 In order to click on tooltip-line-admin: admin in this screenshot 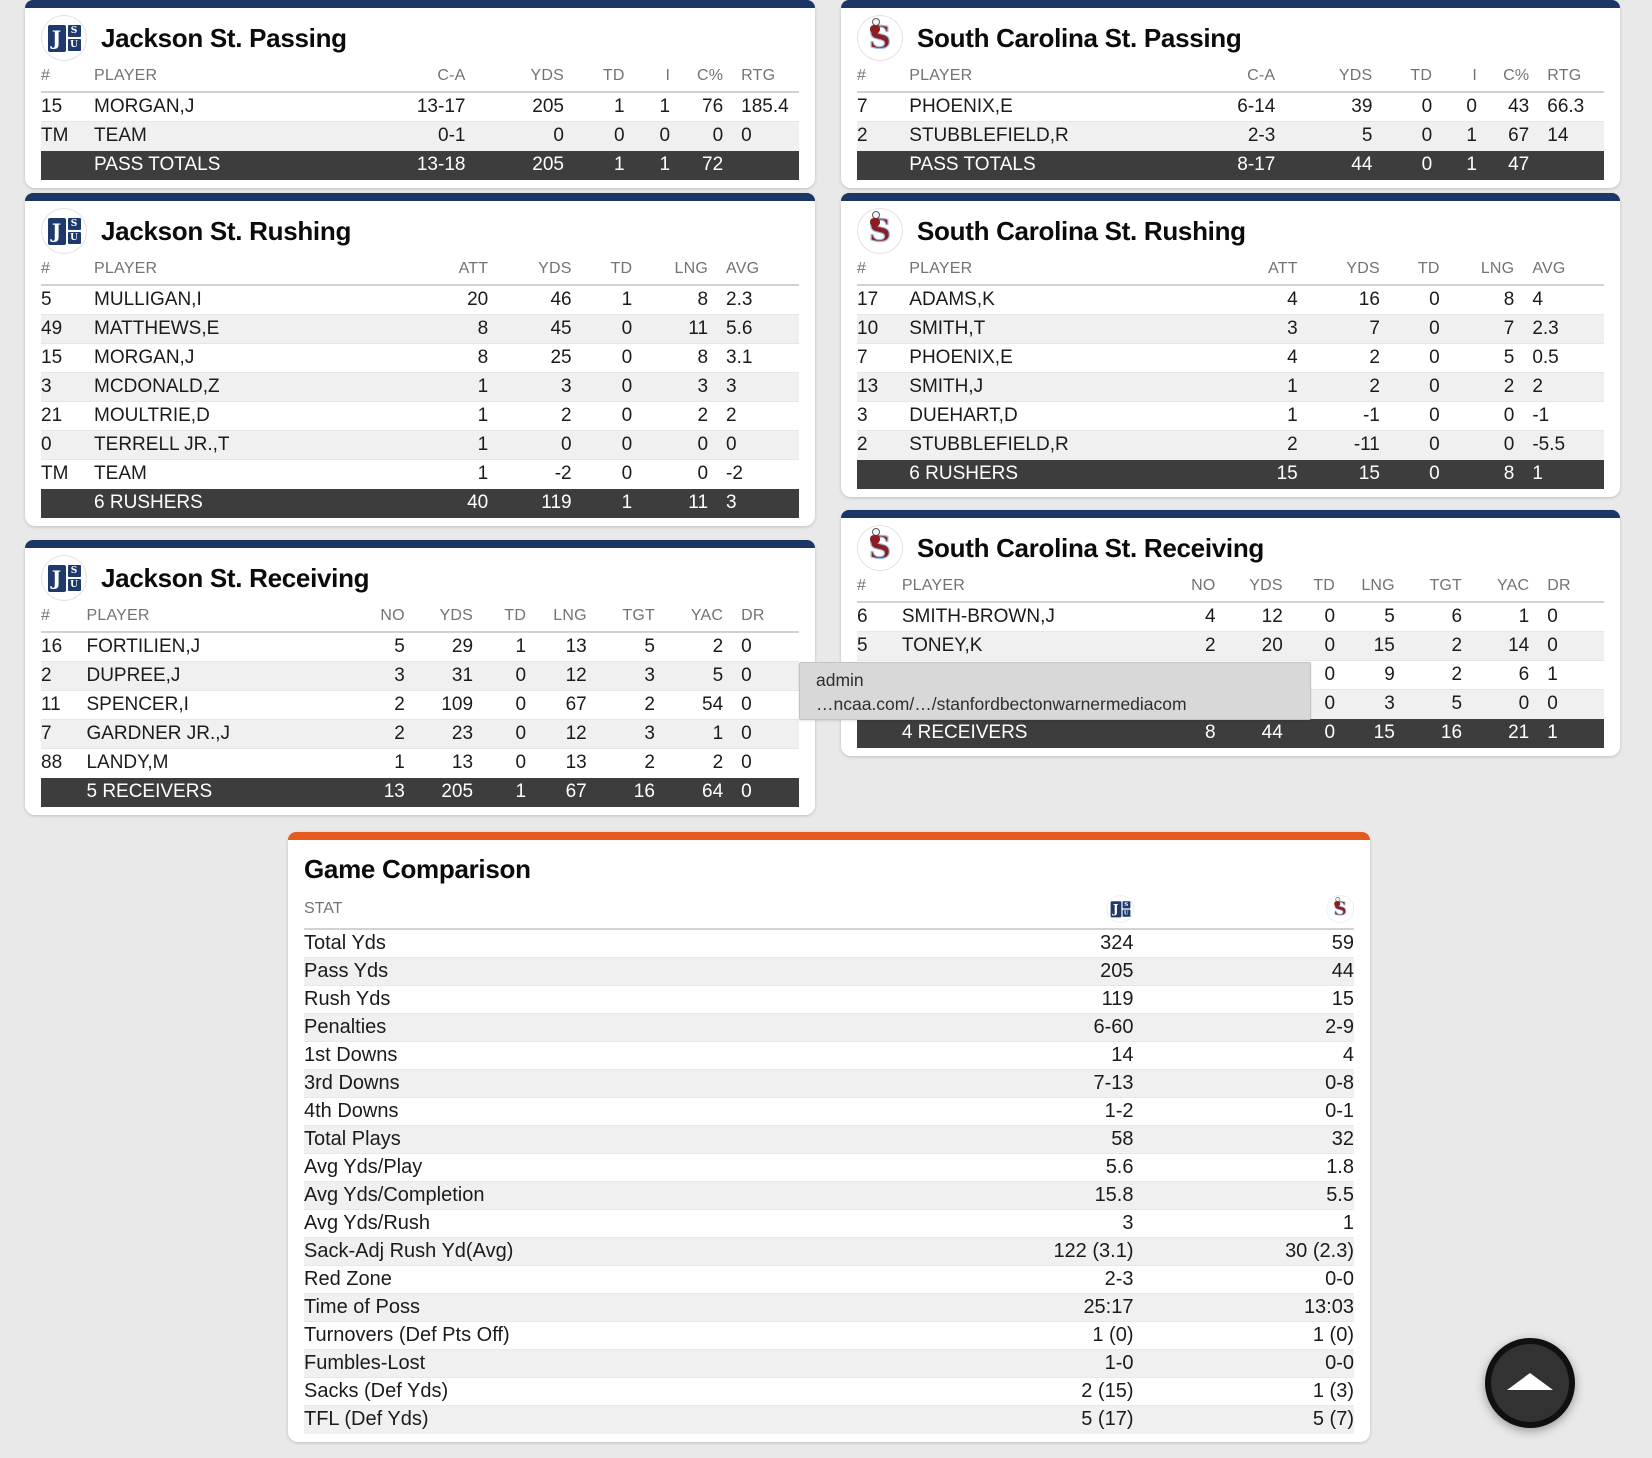, I will do `click(840, 680)`.